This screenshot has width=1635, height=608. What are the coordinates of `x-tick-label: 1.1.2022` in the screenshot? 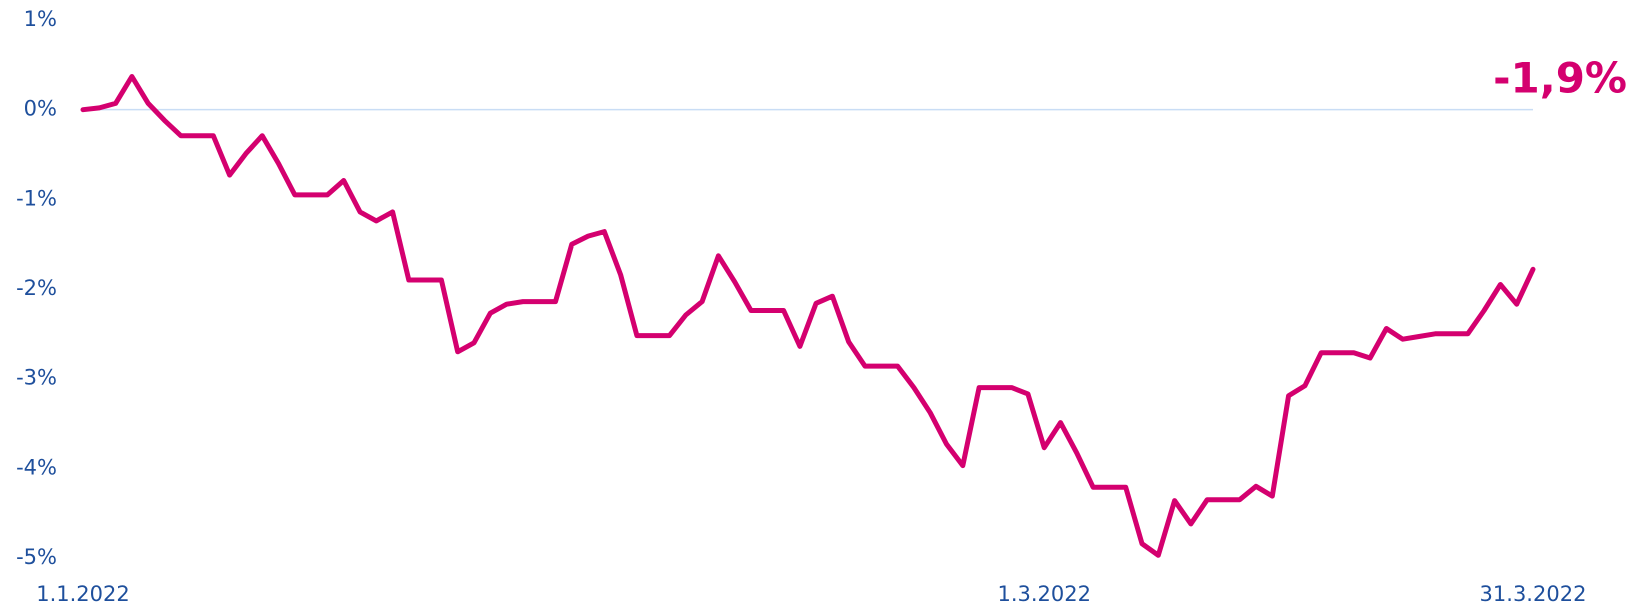 It's located at (83, 594).